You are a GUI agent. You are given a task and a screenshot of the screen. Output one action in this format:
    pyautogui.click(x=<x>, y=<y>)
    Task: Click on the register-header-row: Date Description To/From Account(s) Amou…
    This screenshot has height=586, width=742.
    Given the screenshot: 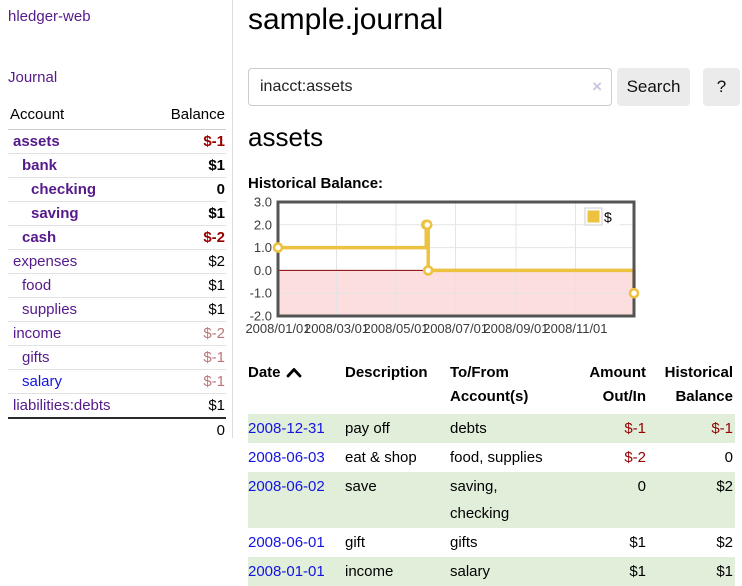 What is the action you would take?
    pyautogui.click(x=491, y=386)
    